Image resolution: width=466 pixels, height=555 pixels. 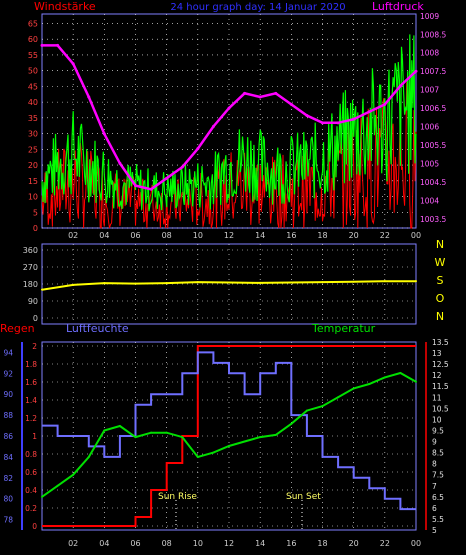 I want to click on x-tick-label: 06, so click(x=135, y=235).